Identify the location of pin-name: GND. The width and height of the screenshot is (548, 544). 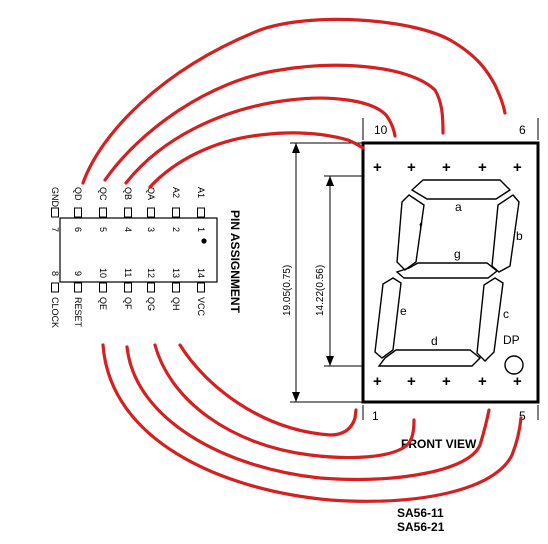
(55, 197).